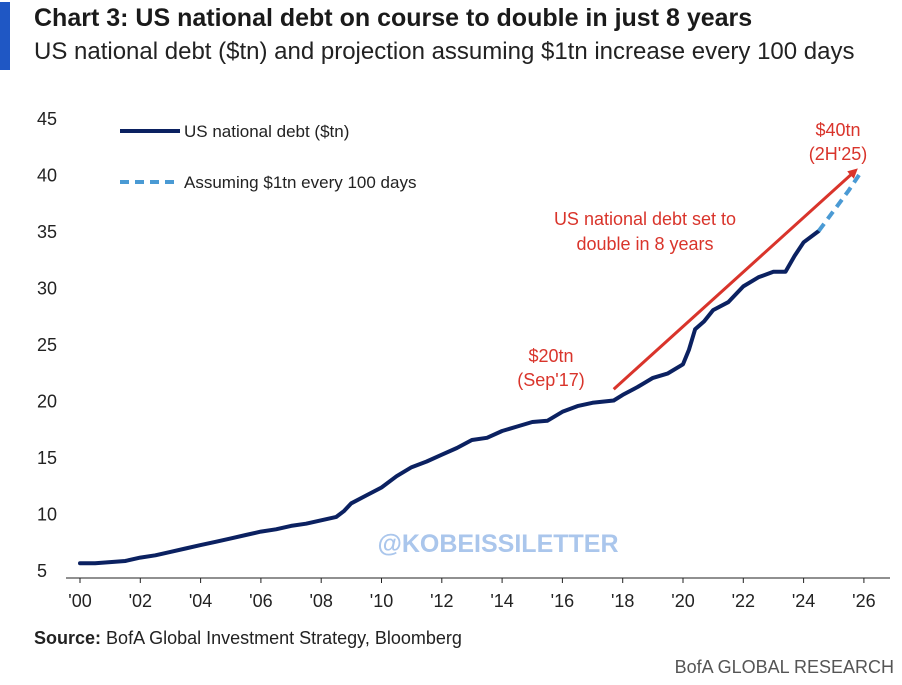 The height and width of the screenshot is (685, 902). I want to click on x-tick-label: '04, so click(200, 601).